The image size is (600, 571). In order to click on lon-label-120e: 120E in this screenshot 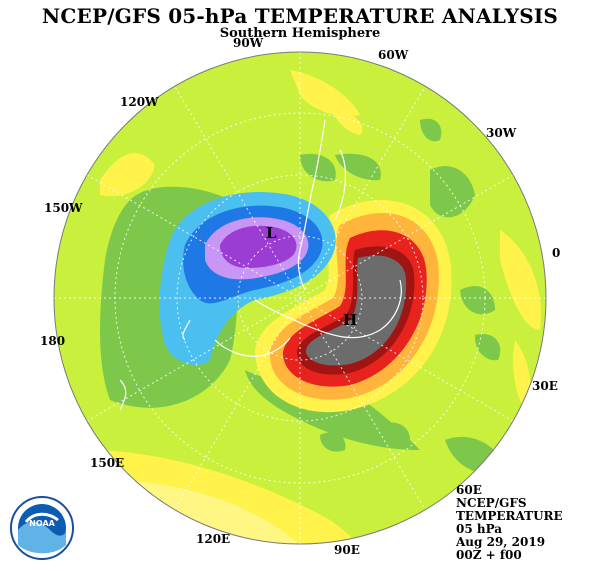, I will do `click(213, 539)`.